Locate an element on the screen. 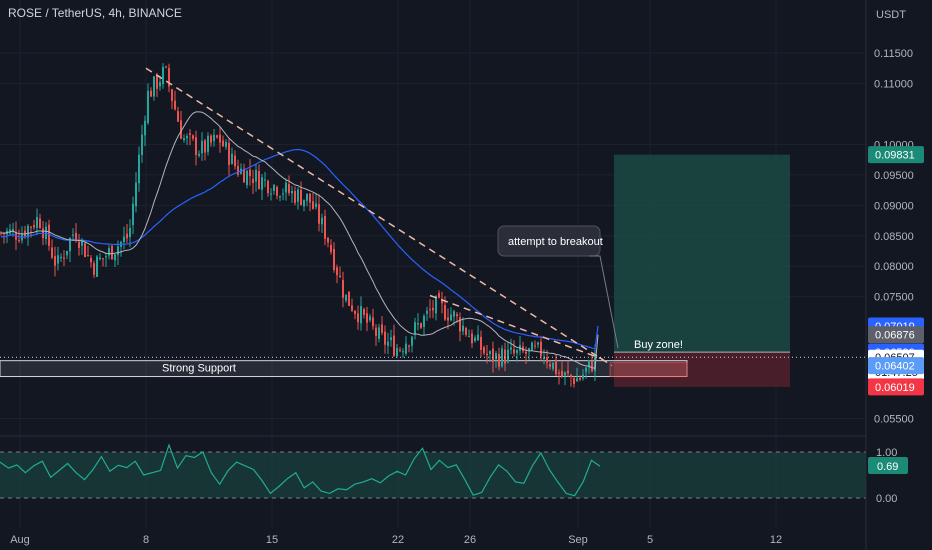 The height and width of the screenshot is (550, 932). price-tag: 0.06876 is located at coordinates (896, 335).